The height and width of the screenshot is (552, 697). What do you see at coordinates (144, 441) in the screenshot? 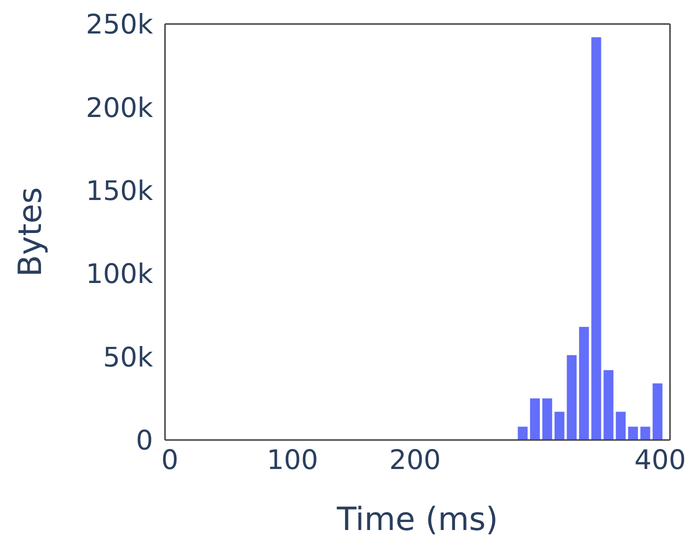
I see `y-tick-label: 0` at bounding box center [144, 441].